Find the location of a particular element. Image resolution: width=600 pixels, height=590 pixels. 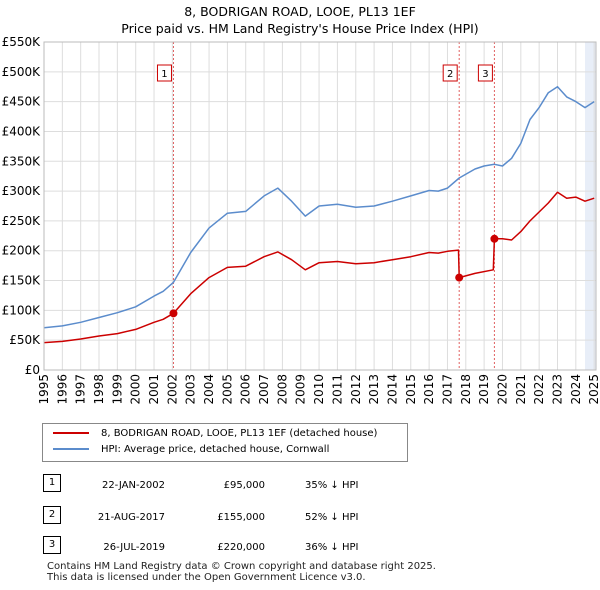

y-tick-label: £200K is located at coordinates (22, 251).